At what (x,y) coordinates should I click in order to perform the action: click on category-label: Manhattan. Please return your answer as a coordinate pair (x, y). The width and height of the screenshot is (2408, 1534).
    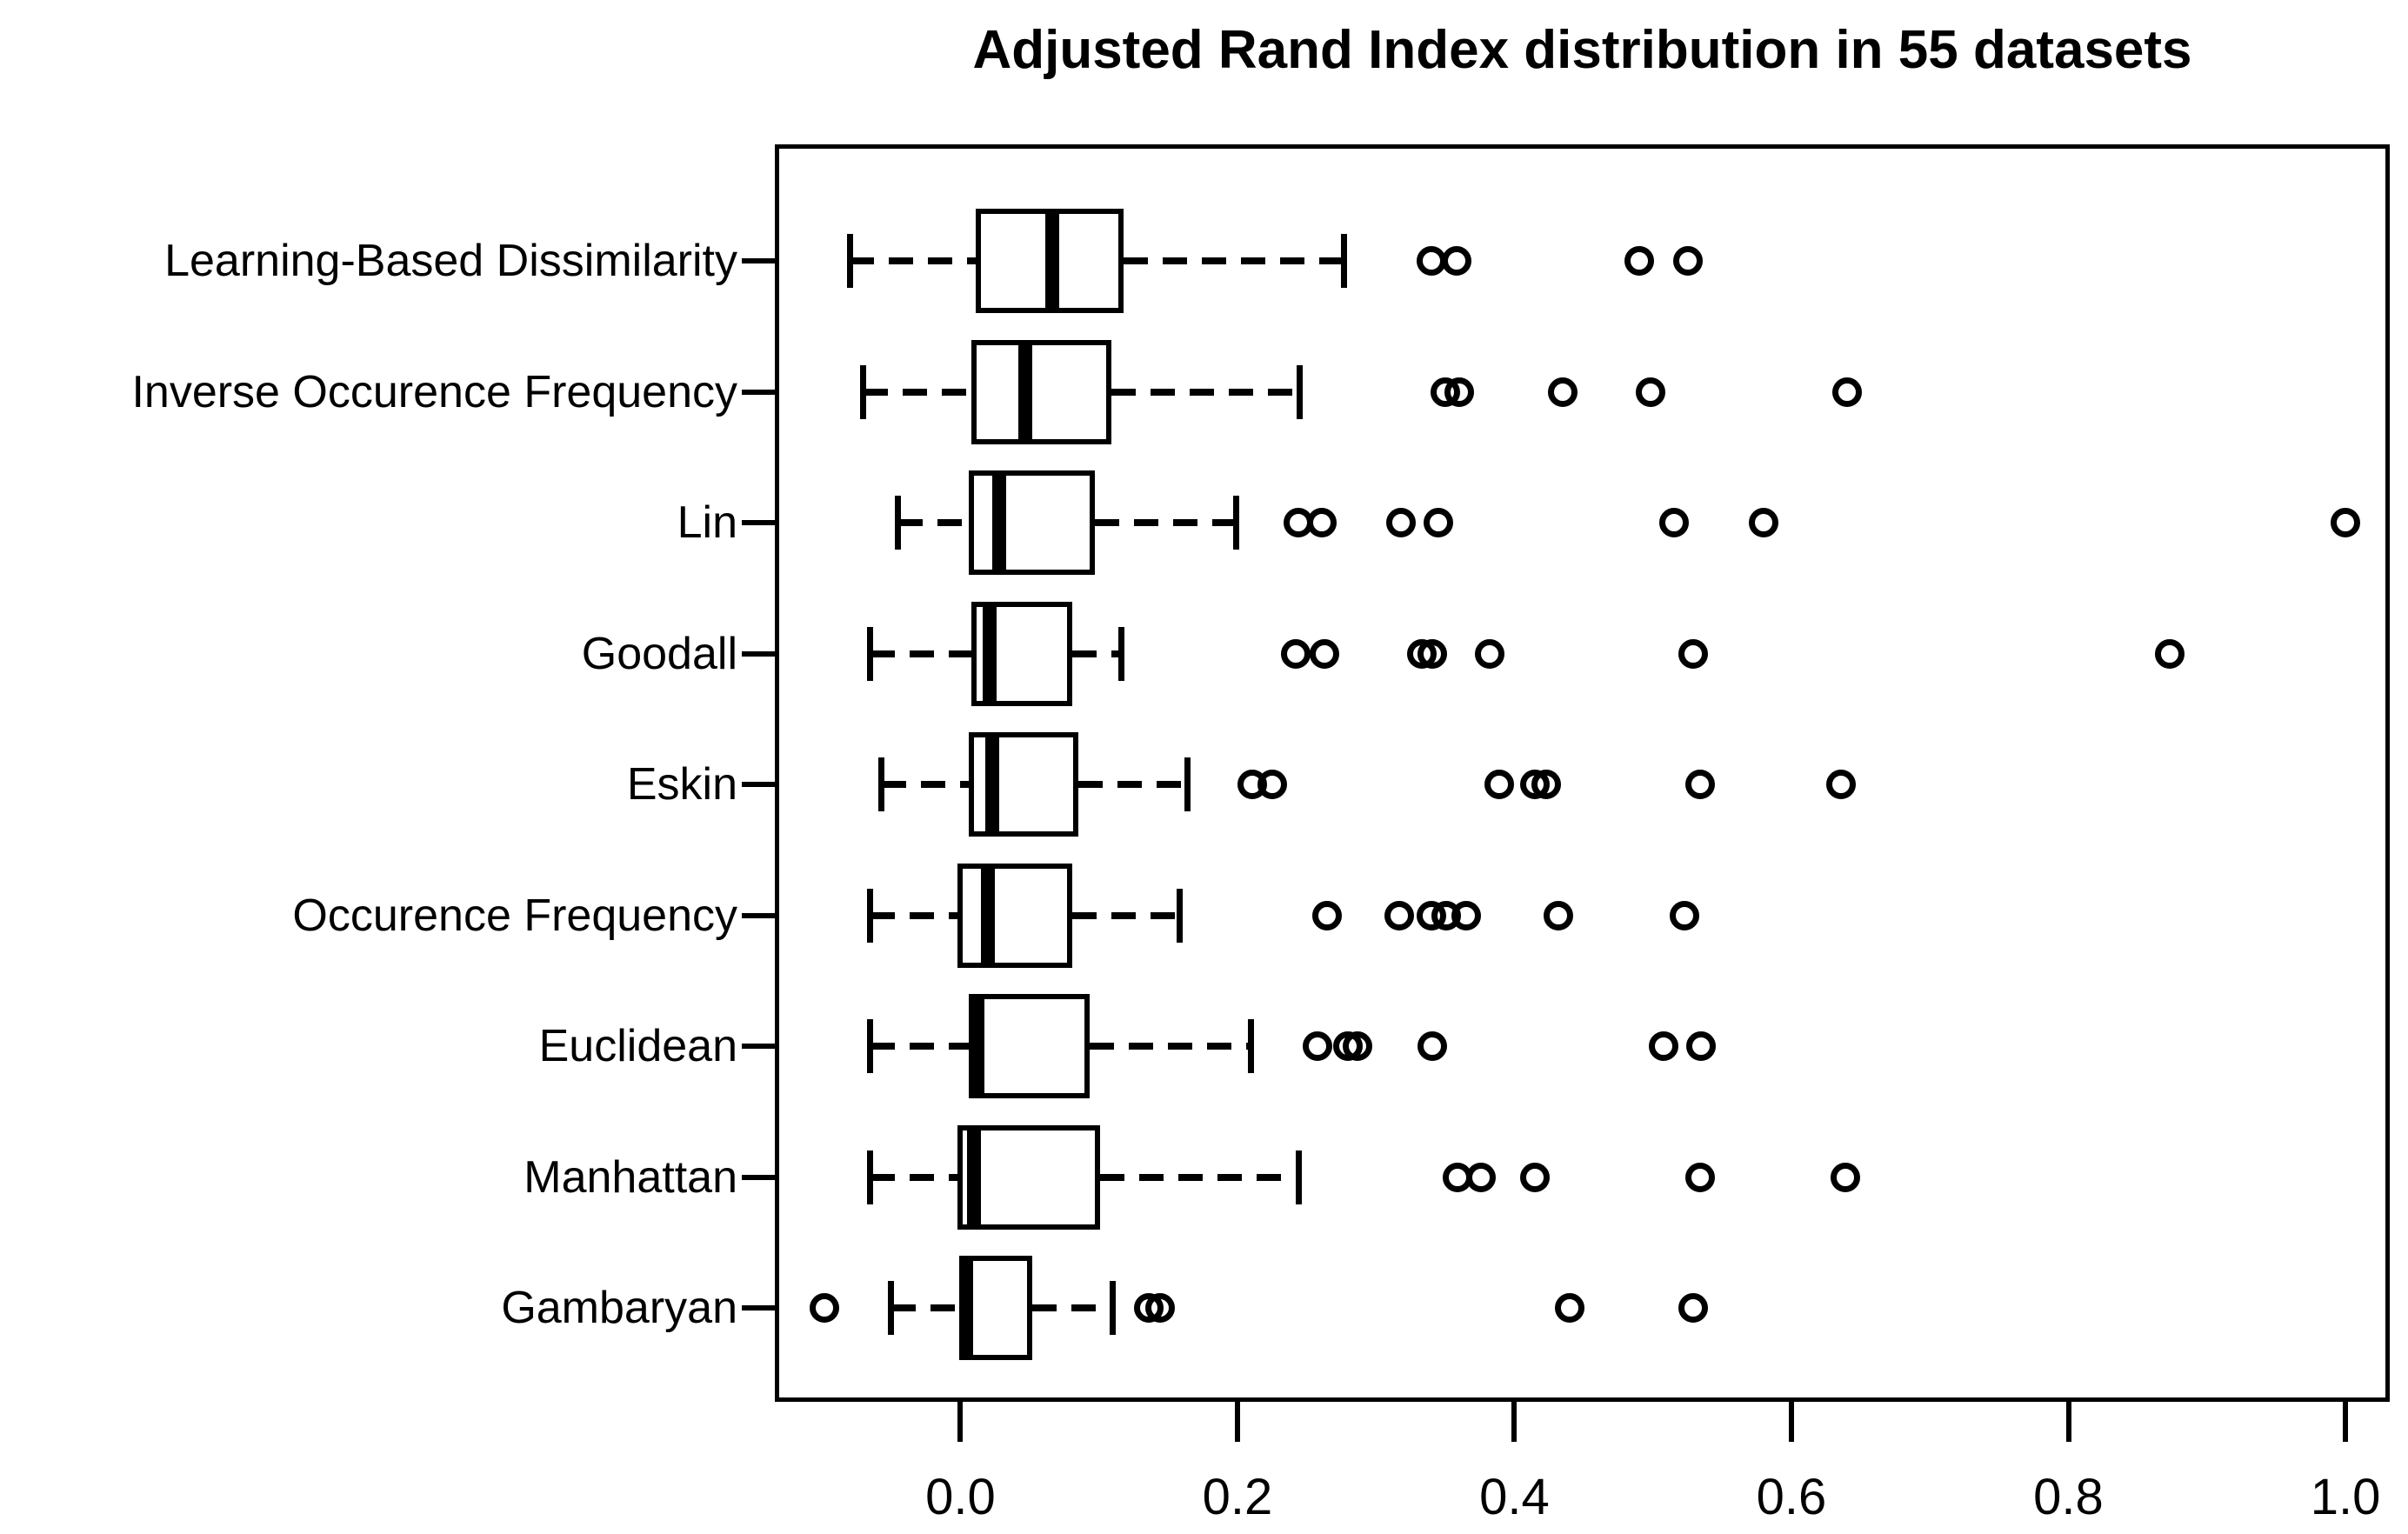
    Looking at the image, I should click on (631, 1177).